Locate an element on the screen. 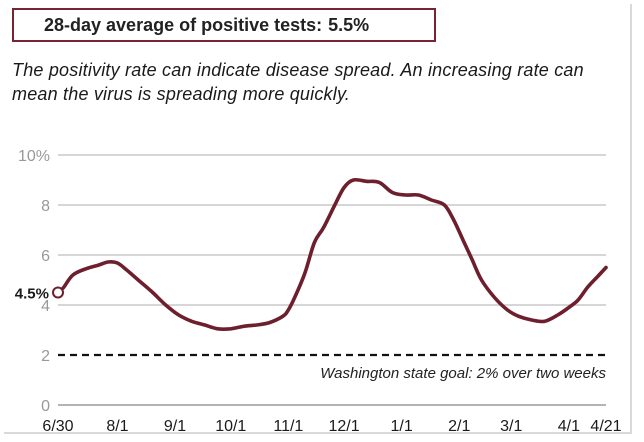 This screenshot has height=442, width=644. x-tick-label: 4/21 is located at coordinates (605, 426).